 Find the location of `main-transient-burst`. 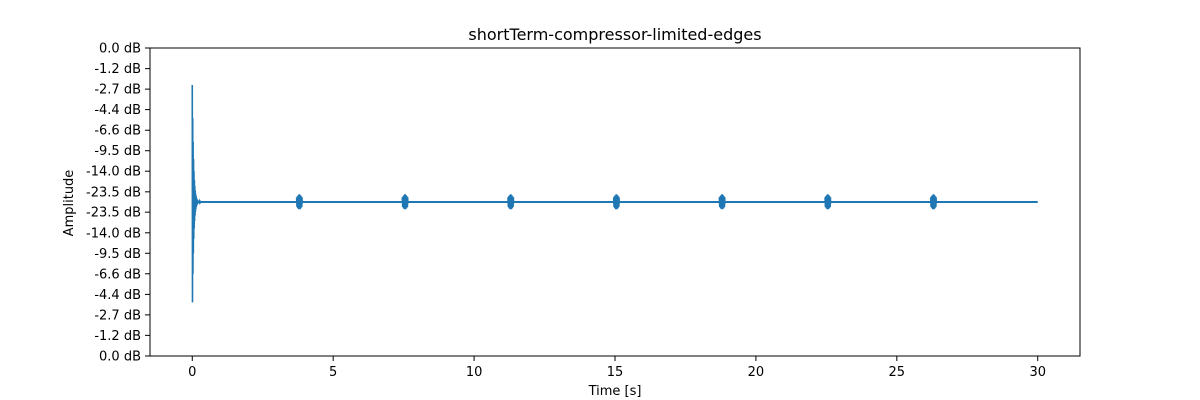

main-transient-burst is located at coordinates (196, 193).